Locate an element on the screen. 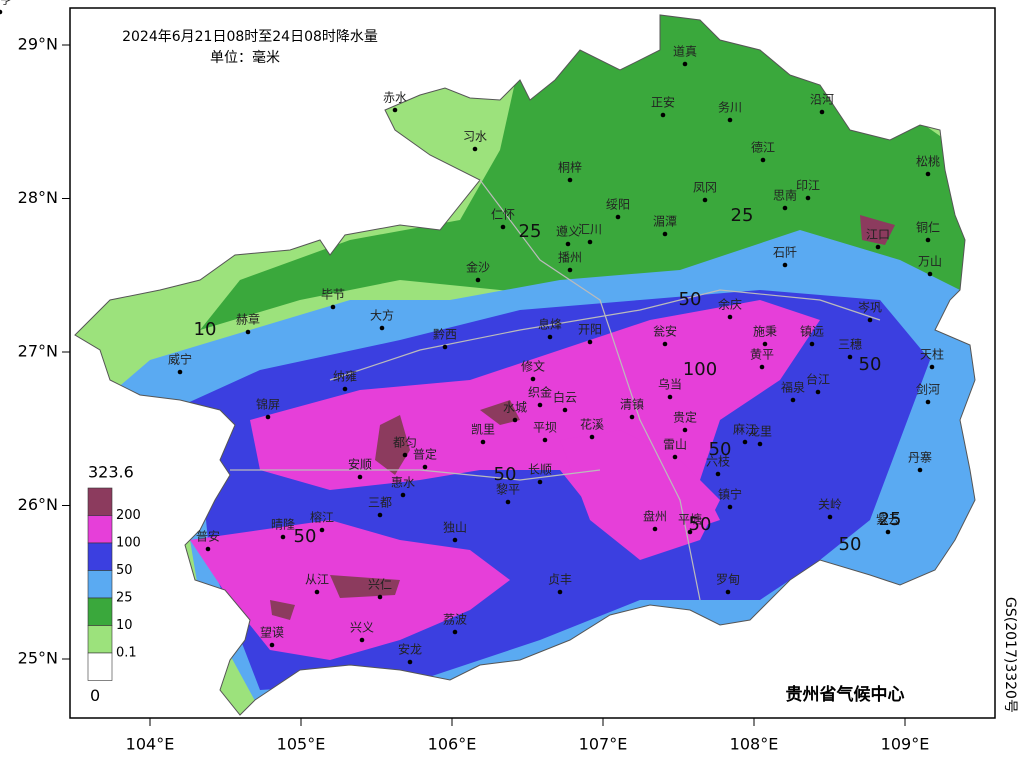  city-name: 镇宁 is located at coordinates (730, 494).